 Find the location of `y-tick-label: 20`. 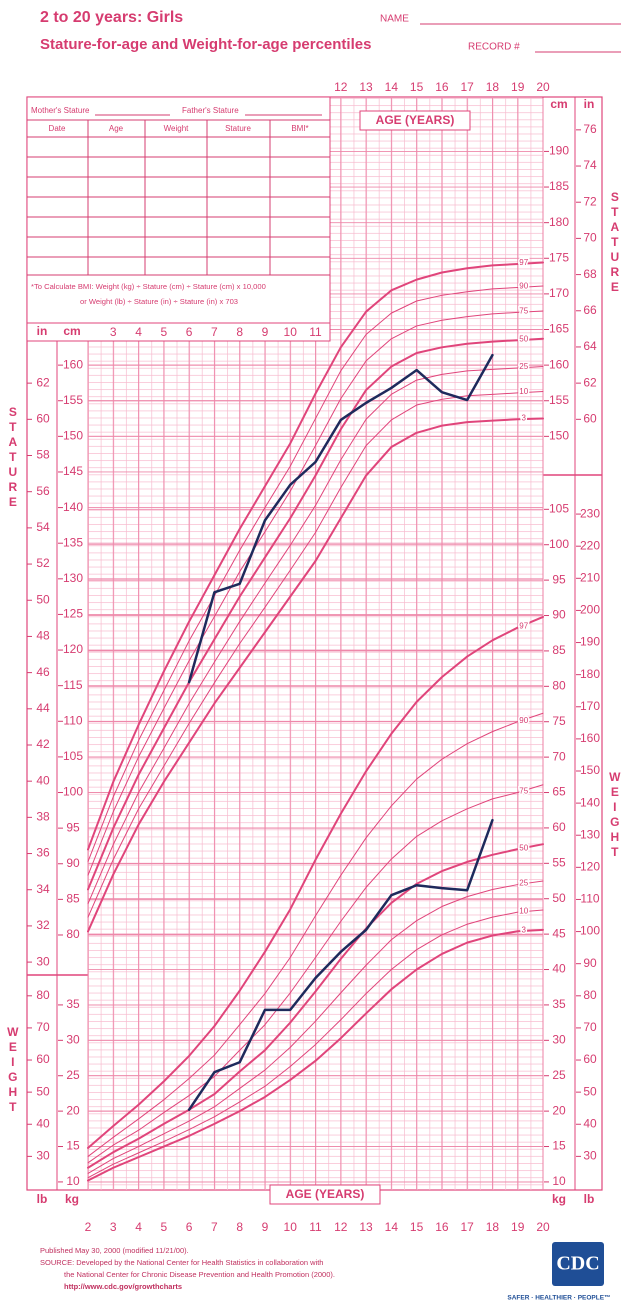

y-tick-label: 20 is located at coordinates (559, 1110).